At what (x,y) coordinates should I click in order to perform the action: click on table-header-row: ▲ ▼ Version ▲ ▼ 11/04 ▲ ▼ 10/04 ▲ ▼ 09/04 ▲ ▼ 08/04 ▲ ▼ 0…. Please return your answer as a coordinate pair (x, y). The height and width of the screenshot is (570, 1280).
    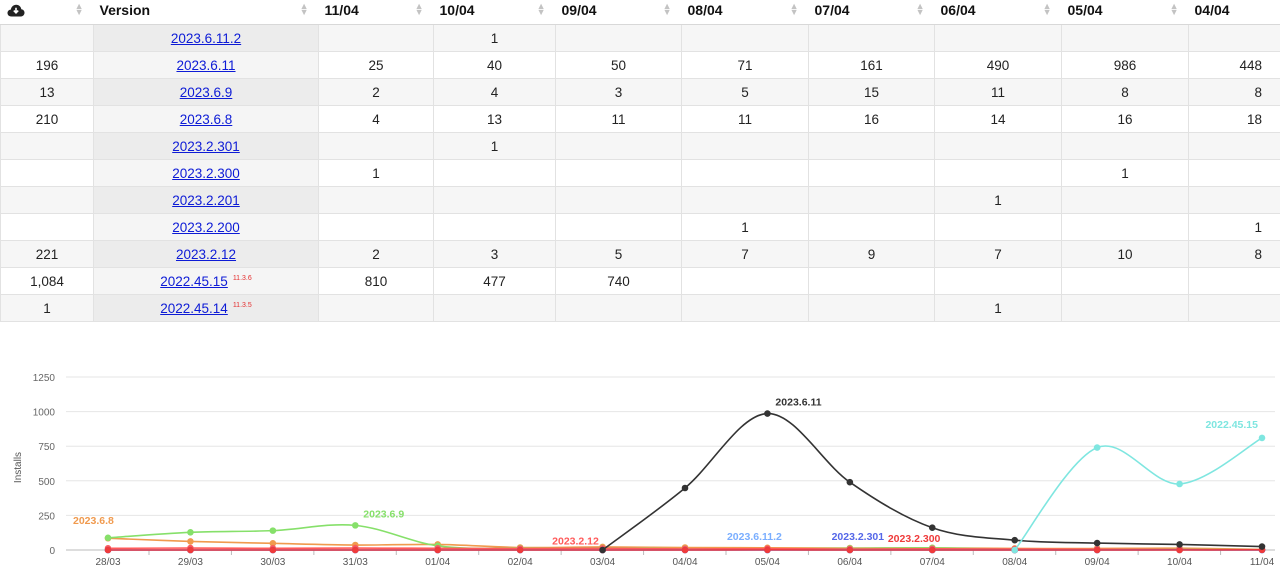
    Looking at the image, I should click on (640, 12).